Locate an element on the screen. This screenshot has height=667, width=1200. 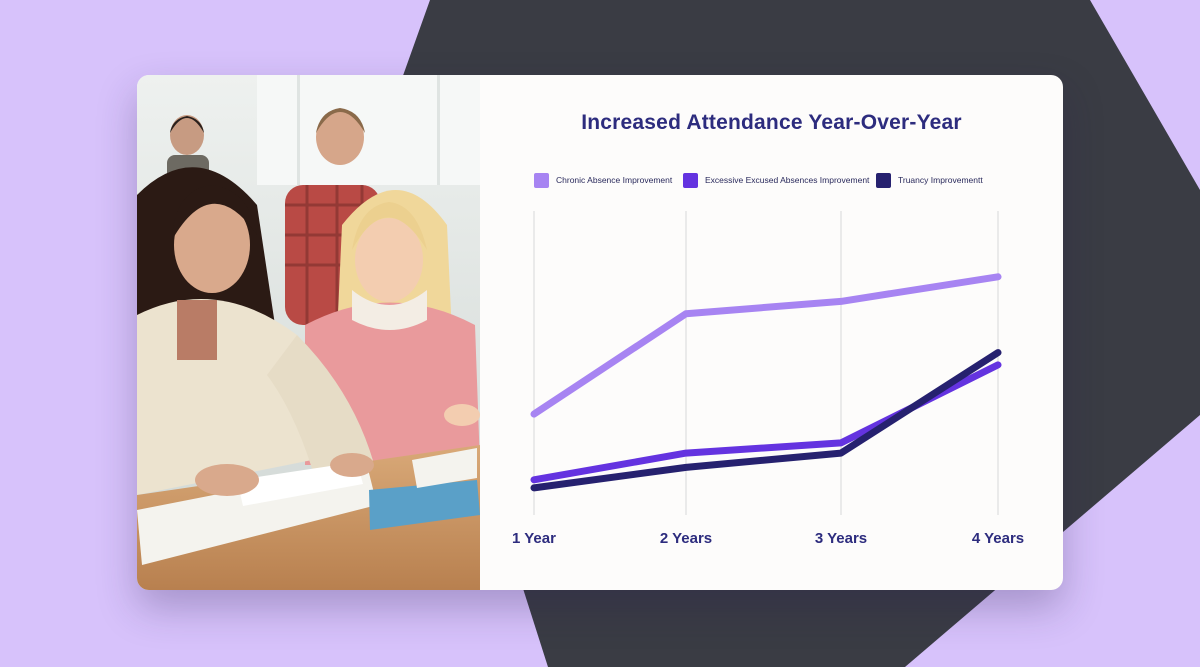
legend-label-truancy: Truancy Improvementt is located at coordinates (940, 180).